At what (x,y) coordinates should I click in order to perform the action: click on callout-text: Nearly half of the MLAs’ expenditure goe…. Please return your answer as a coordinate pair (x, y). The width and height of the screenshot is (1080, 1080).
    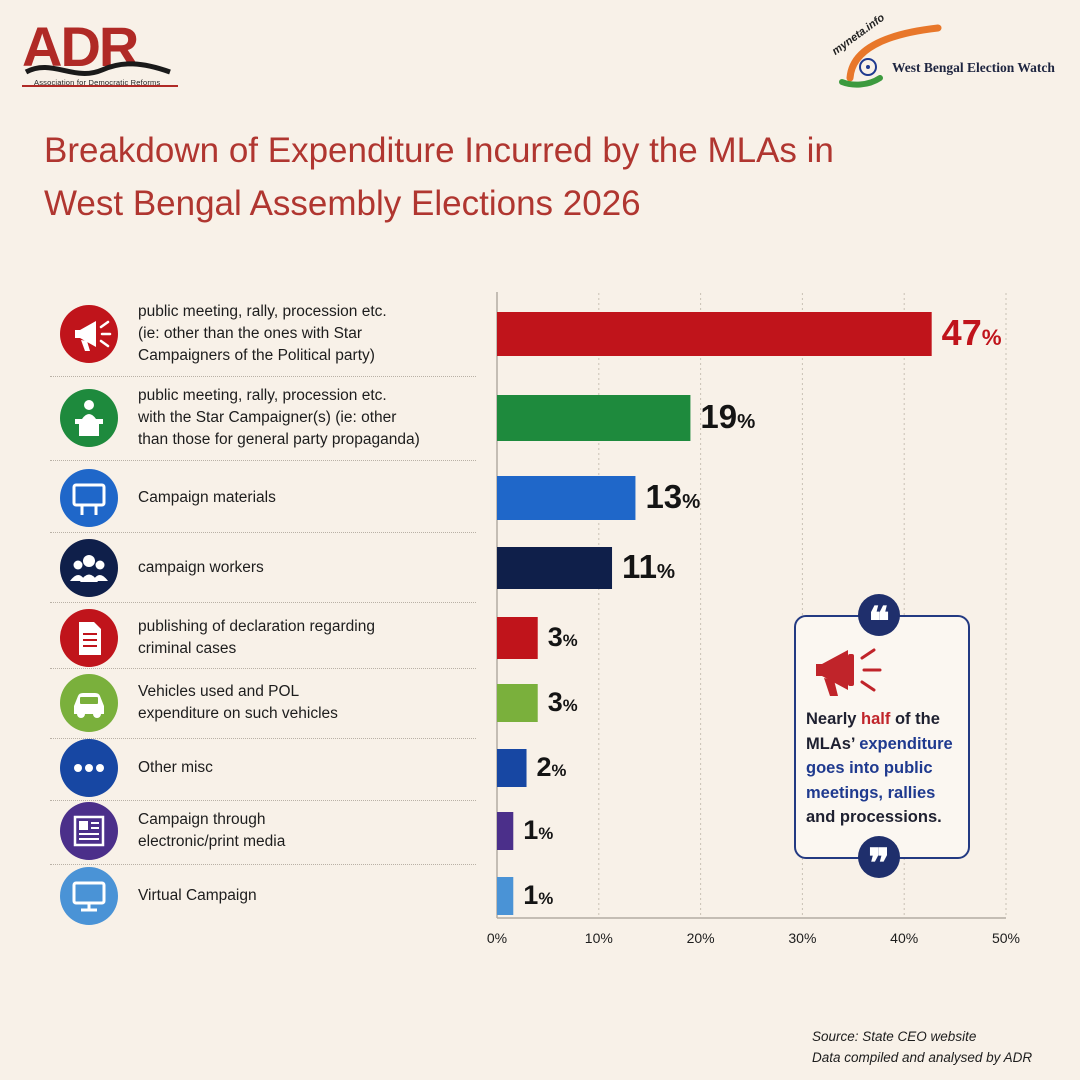
    Looking at the image, I should click on (886, 768).